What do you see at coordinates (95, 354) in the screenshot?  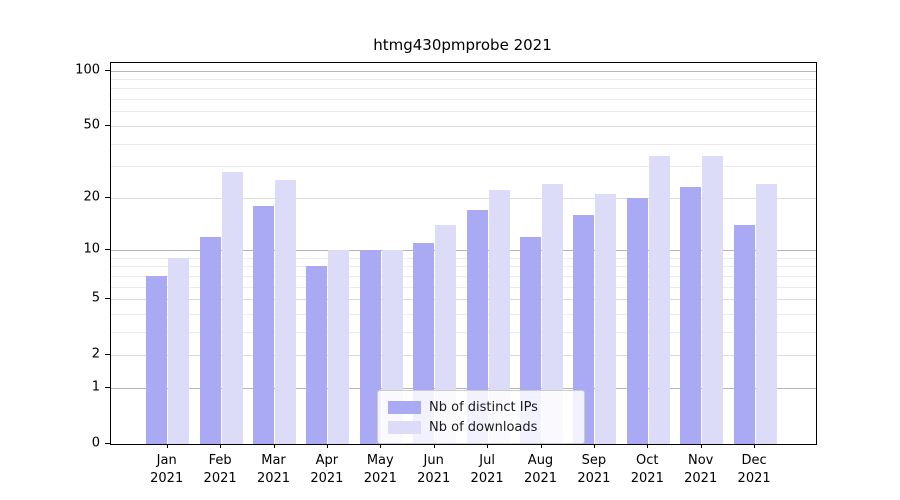 I see `y-tick-label: 2` at bounding box center [95, 354].